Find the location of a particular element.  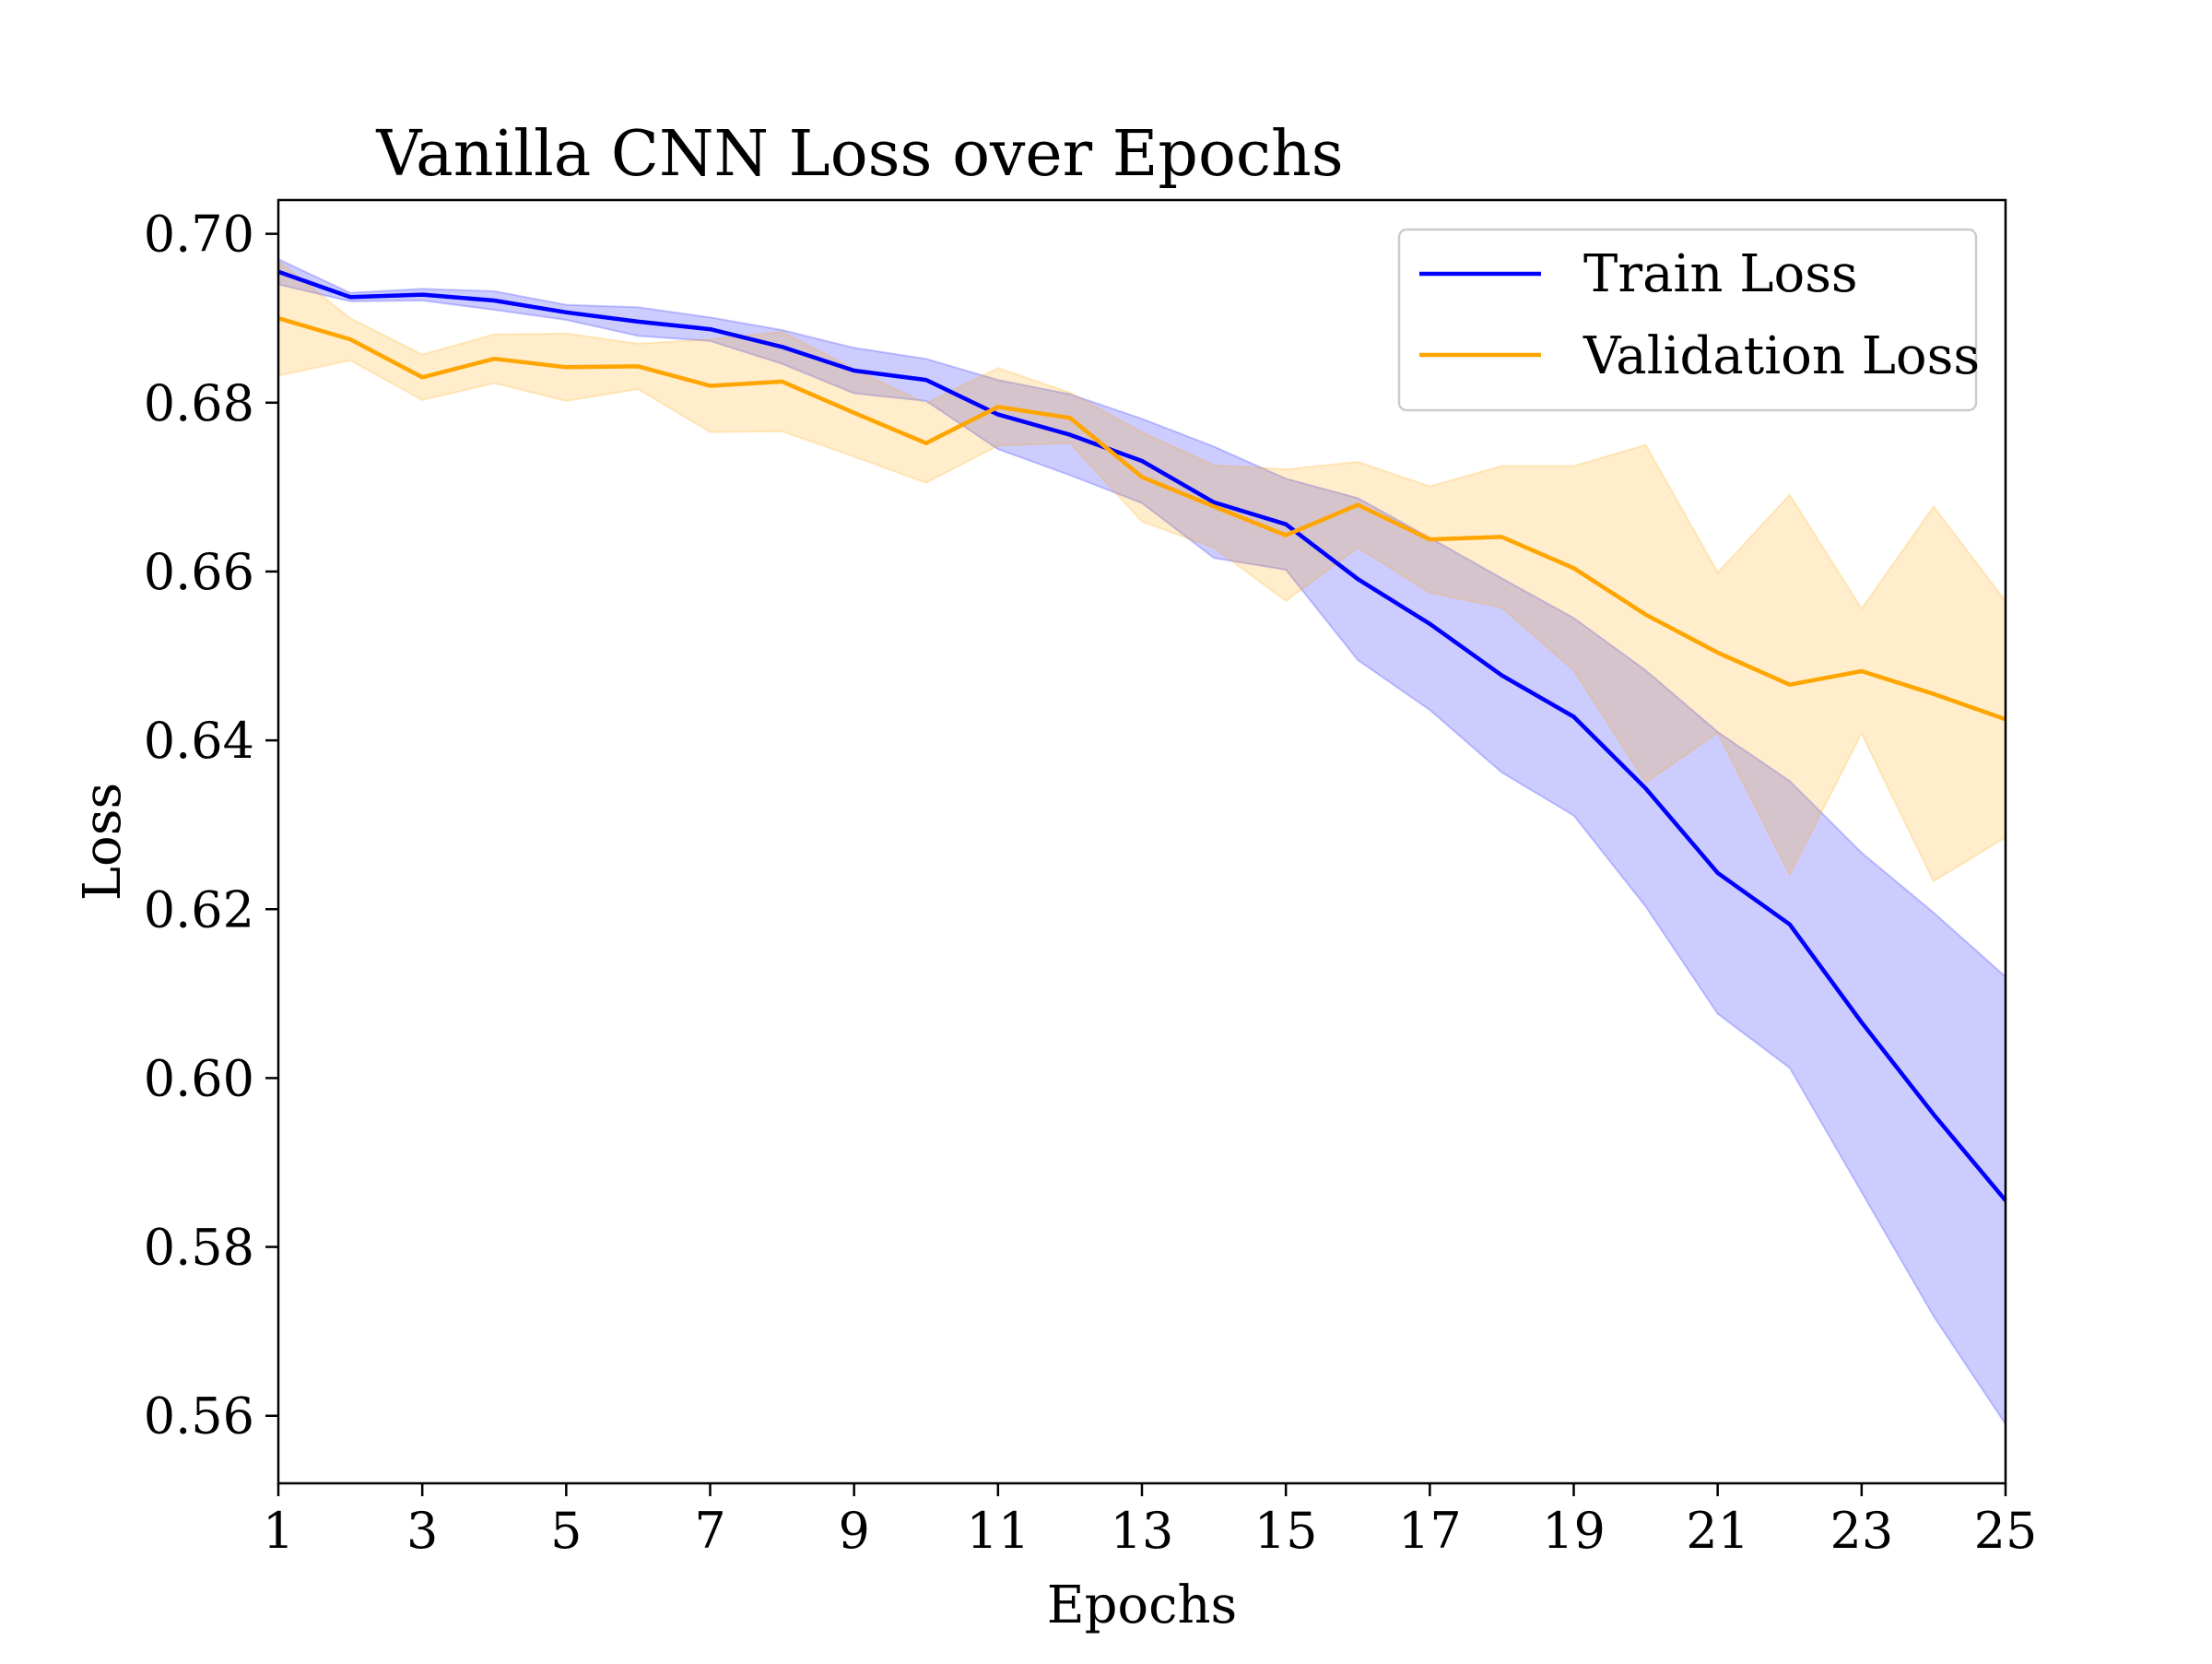

y-tick-label: 0.60 is located at coordinates (199, 1078).